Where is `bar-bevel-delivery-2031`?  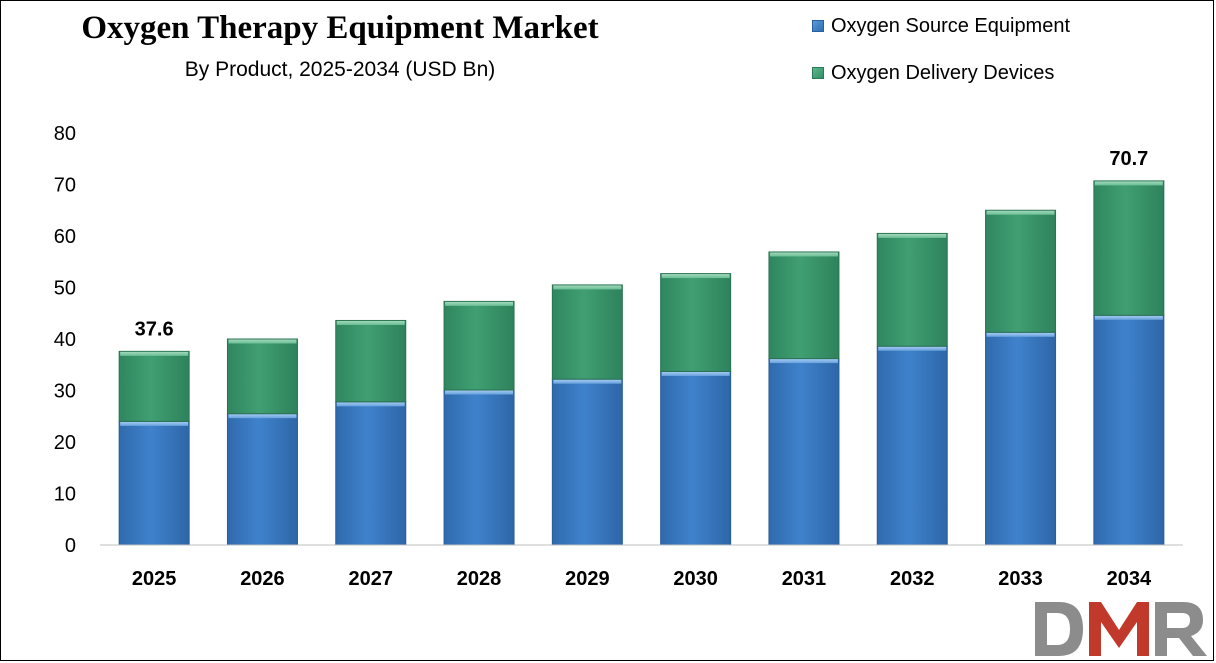 bar-bevel-delivery-2031 is located at coordinates (803, 254).